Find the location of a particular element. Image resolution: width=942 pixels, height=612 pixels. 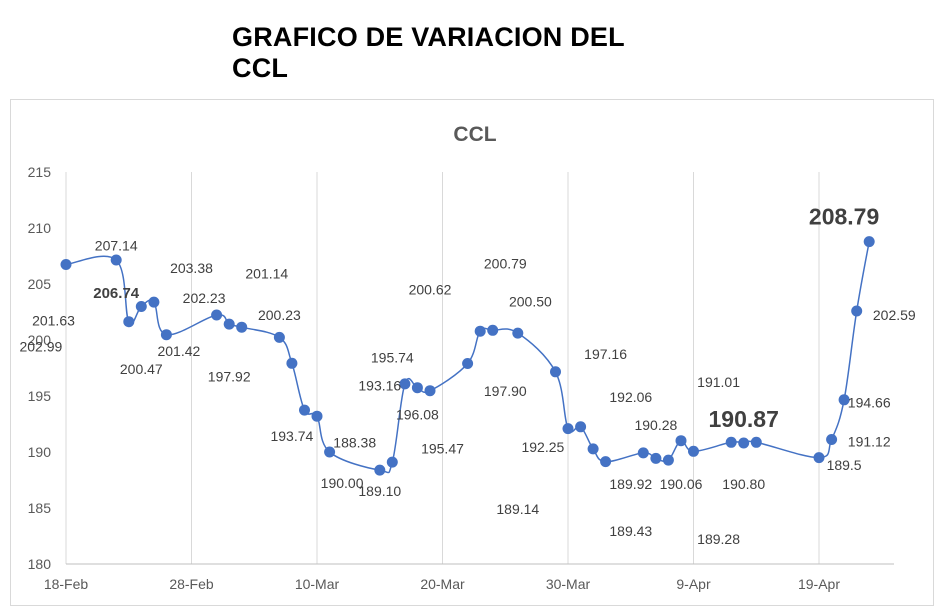

y-tick-label: 185 is located at coordinates (40, 508).